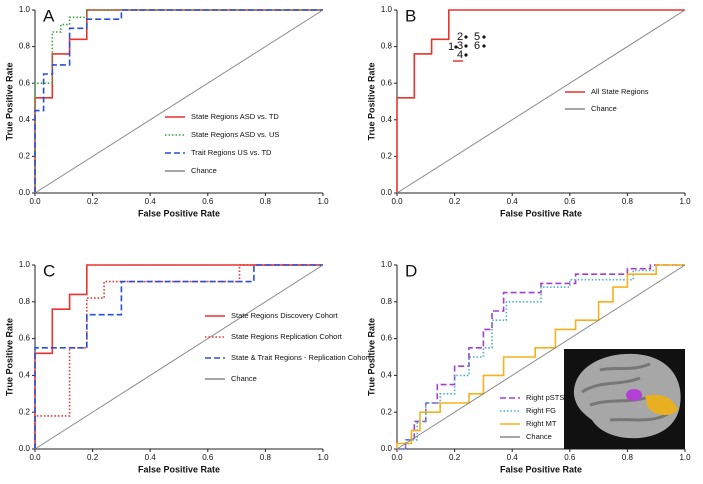 The width and height of the screenshot is (703, 484). What do you see at coordinates (545, 397) in the screenshot?
I see `legend-label: Right pSTS` at bounding box center [545, 397].